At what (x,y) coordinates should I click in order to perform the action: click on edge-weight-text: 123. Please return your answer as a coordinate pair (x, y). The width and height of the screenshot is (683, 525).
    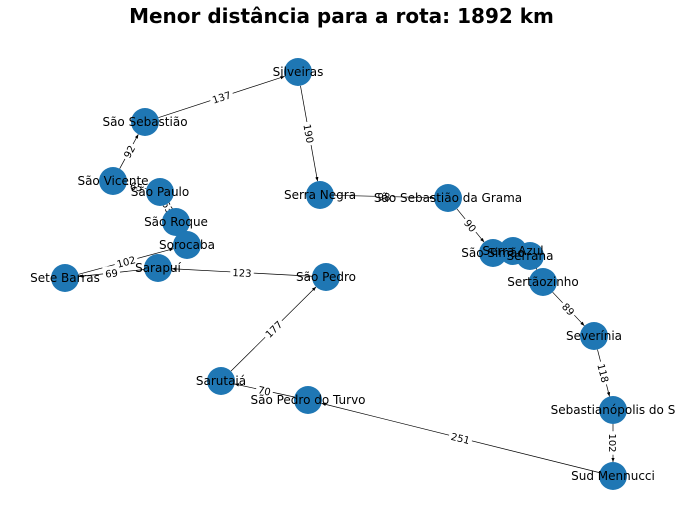
    Looking at the image, I should click on (242, 274).